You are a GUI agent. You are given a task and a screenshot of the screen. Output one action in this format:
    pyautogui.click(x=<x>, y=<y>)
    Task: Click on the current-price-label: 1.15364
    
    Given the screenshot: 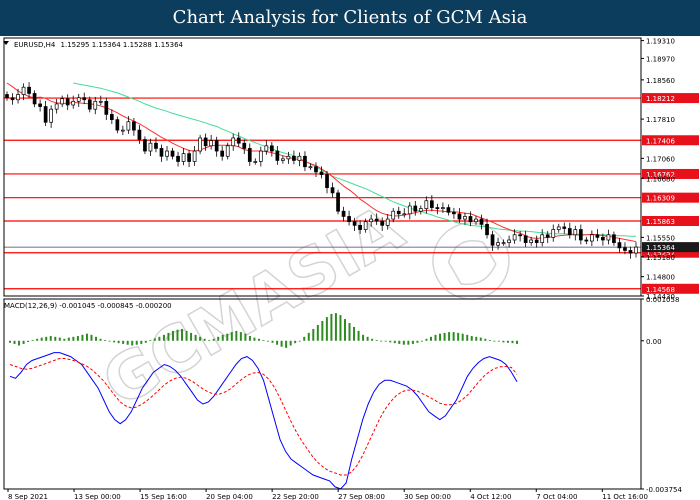 What is the action you would take?
    pyautogui.click(x=660, y=248)
    